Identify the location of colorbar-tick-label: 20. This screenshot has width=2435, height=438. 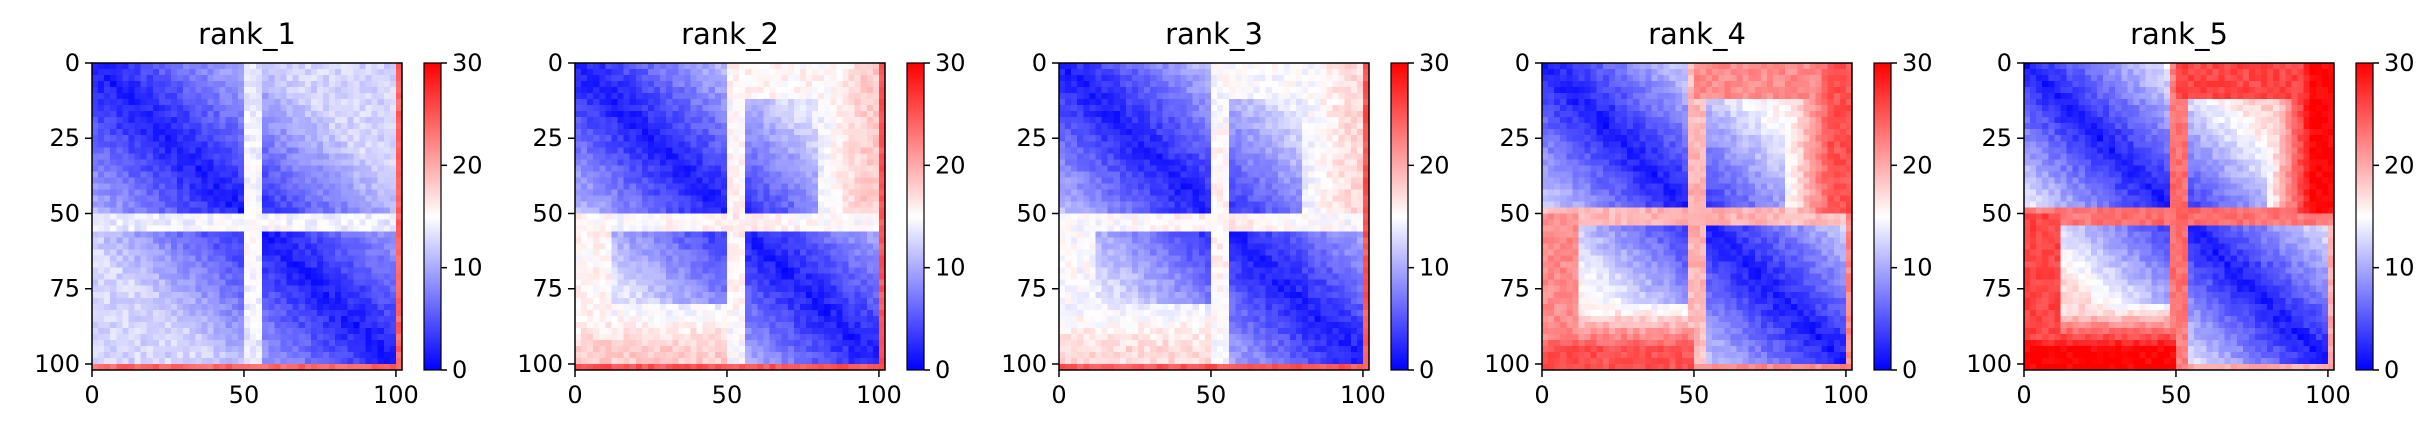
(467, 165).